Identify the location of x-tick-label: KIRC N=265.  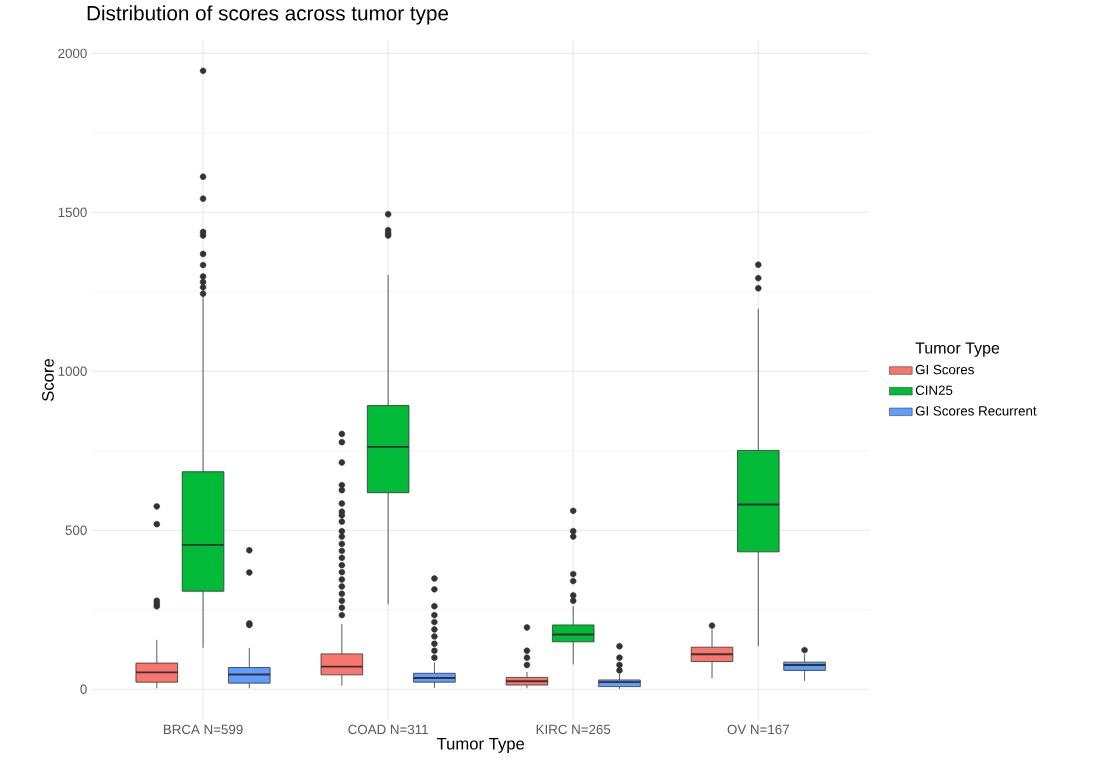
(573, 729).